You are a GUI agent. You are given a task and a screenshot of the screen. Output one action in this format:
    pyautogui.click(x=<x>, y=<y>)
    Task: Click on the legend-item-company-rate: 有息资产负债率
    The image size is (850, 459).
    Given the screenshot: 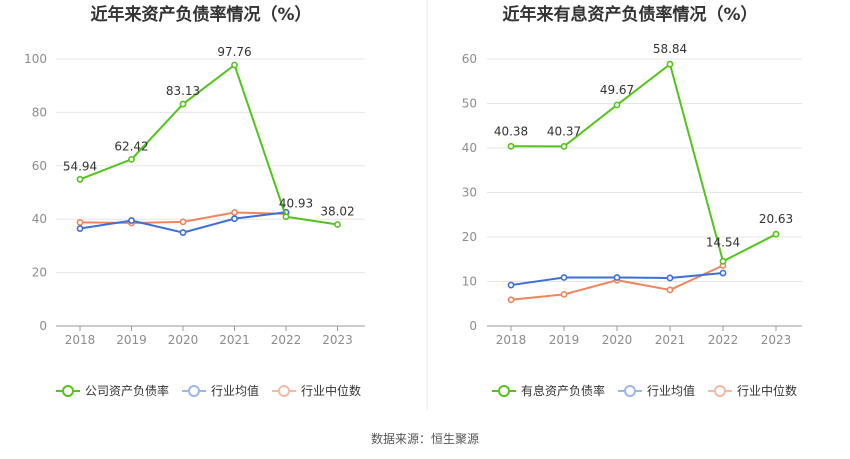 What is the action you would take?
    pyautogui.click(x=548, y=390)
    